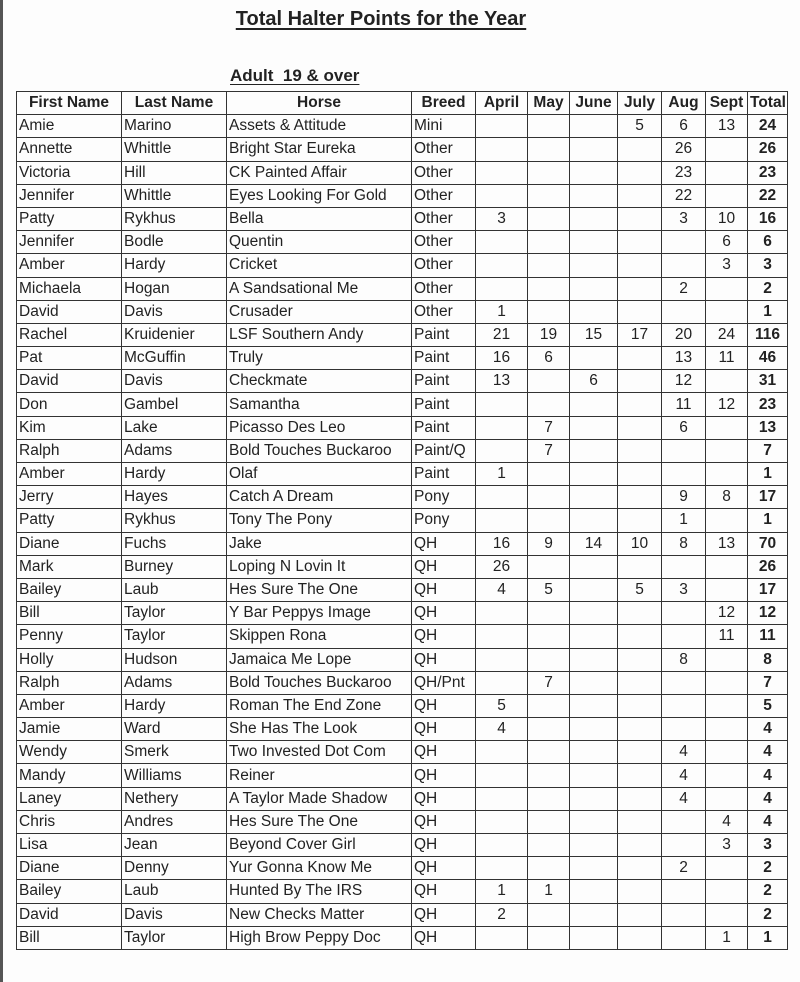 Image resolution: width=800 pixels, height=982 pixels. What do you see at coordinates (767, 636) in the screenshot?
I see `cell-total: 11` at bounding box center [767, 636].